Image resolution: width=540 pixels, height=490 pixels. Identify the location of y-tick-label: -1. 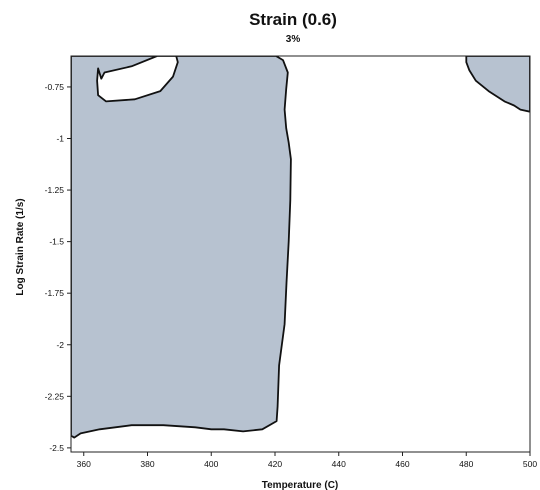
(60, 139).